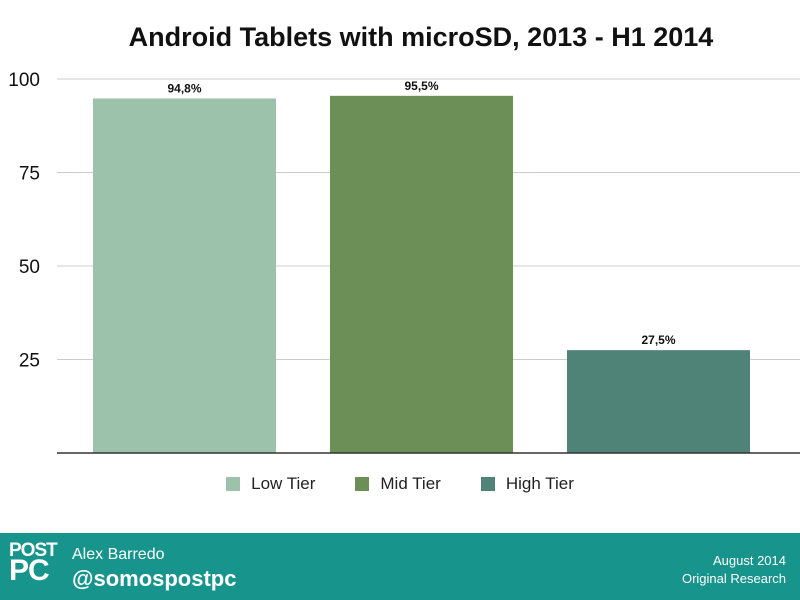  I want to click on logo-line-pc: PC, so click(29, 570).